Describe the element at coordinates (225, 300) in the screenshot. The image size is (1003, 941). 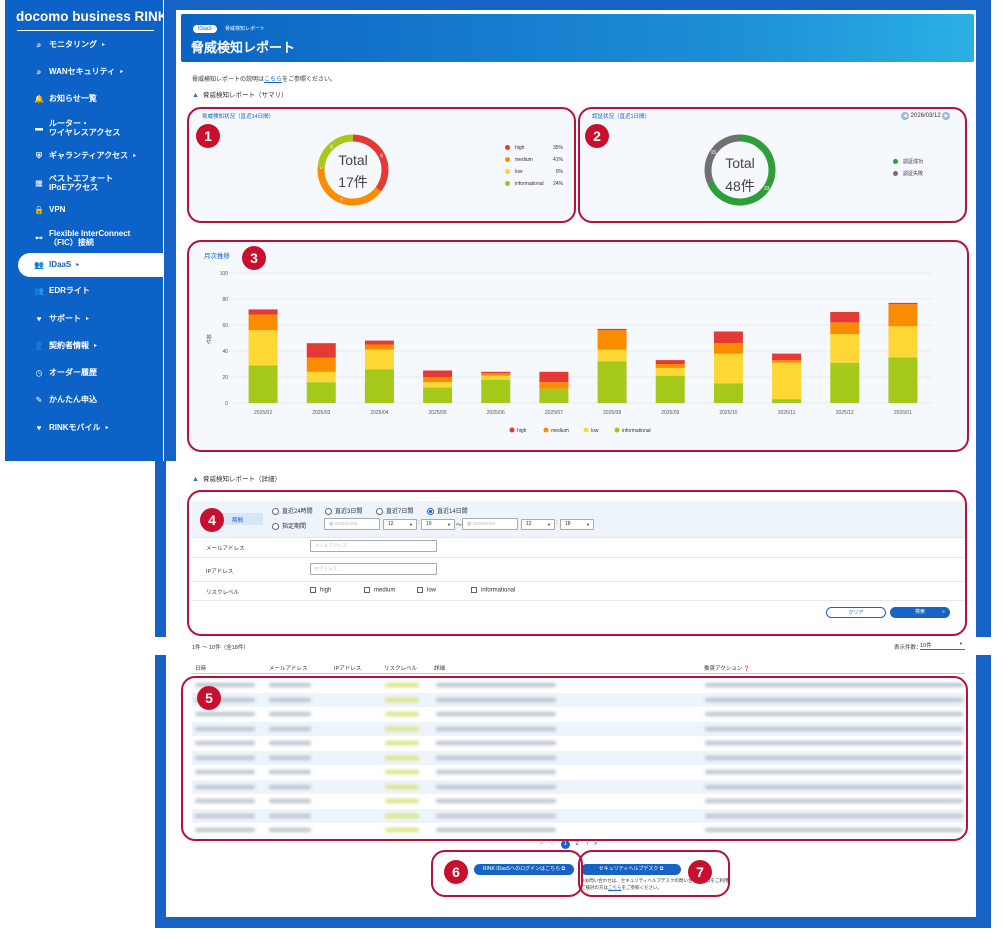
I see `y-tick-label: 80` at that location.